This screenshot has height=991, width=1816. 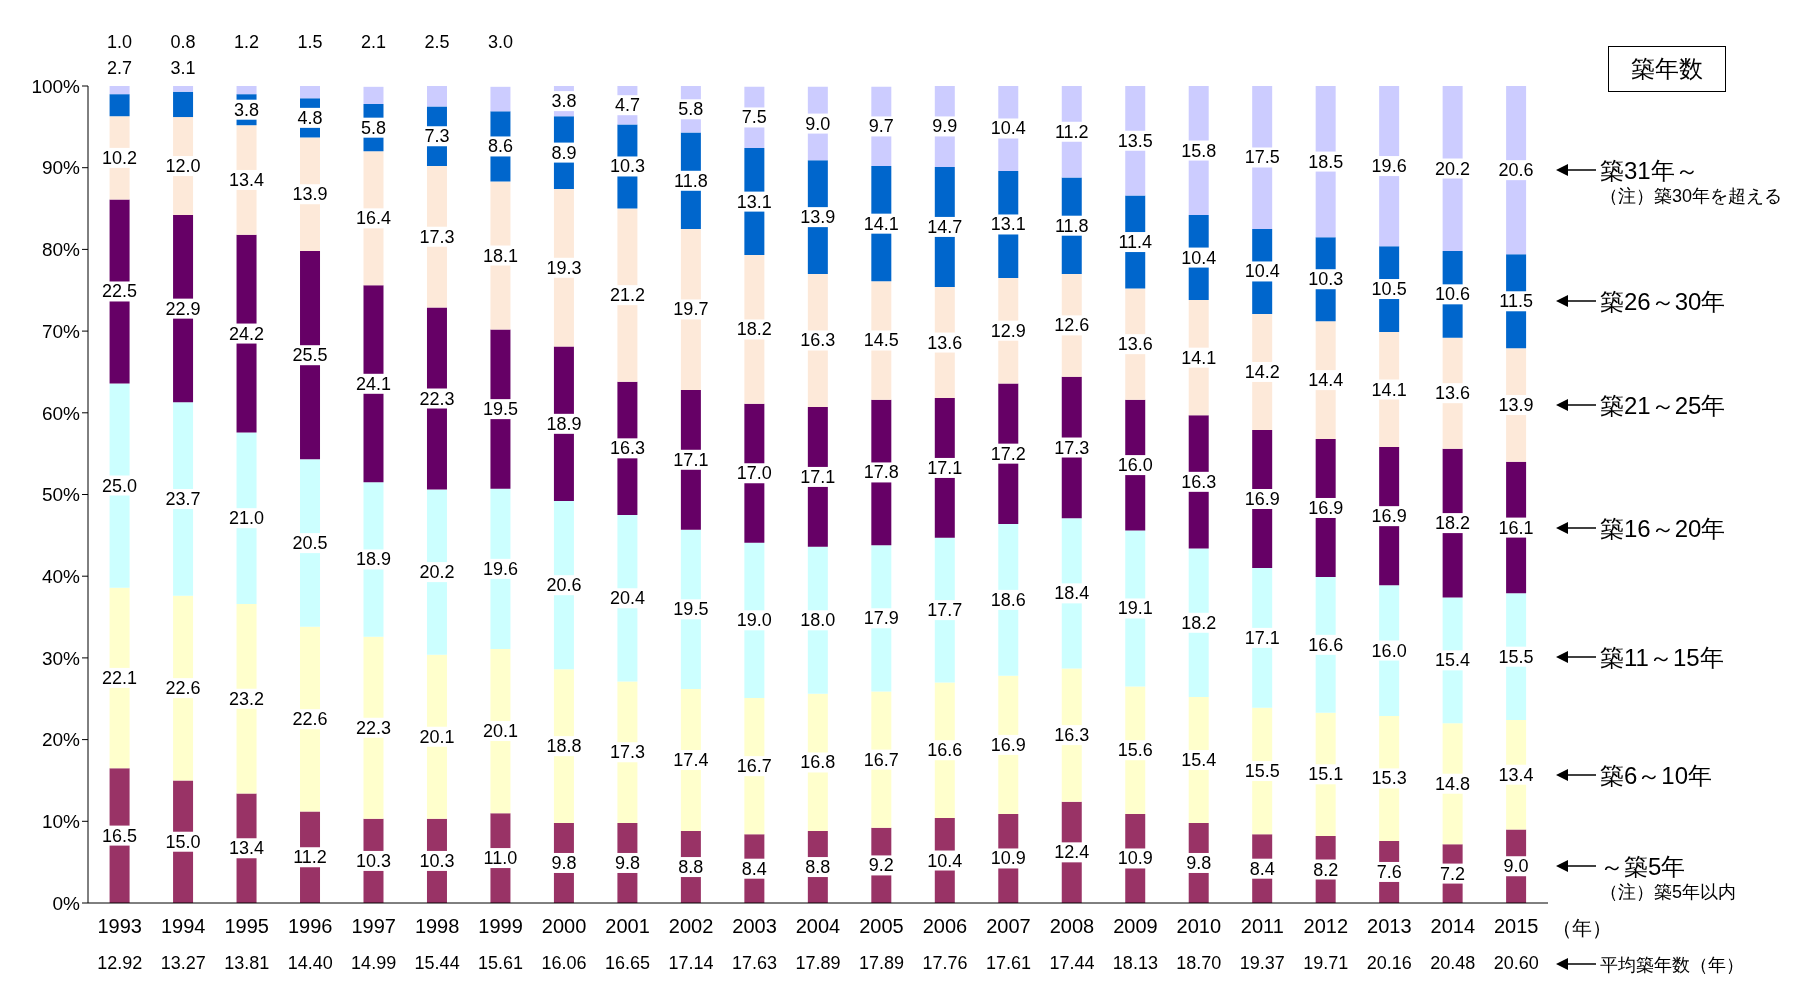 What do you see at coordinates (247, 109) in the screenshot?
I see `data-label: 3.8` at bounding box center [247, 109].